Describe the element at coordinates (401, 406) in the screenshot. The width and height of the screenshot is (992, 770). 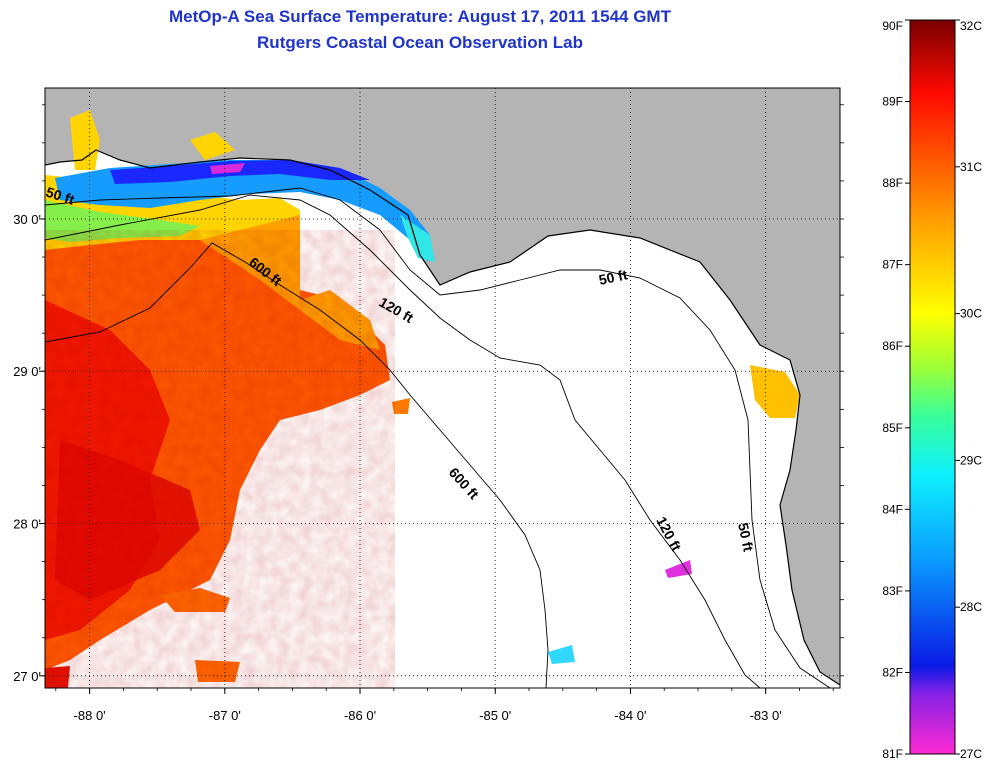
I see `sst-small-orange-c` at that location.